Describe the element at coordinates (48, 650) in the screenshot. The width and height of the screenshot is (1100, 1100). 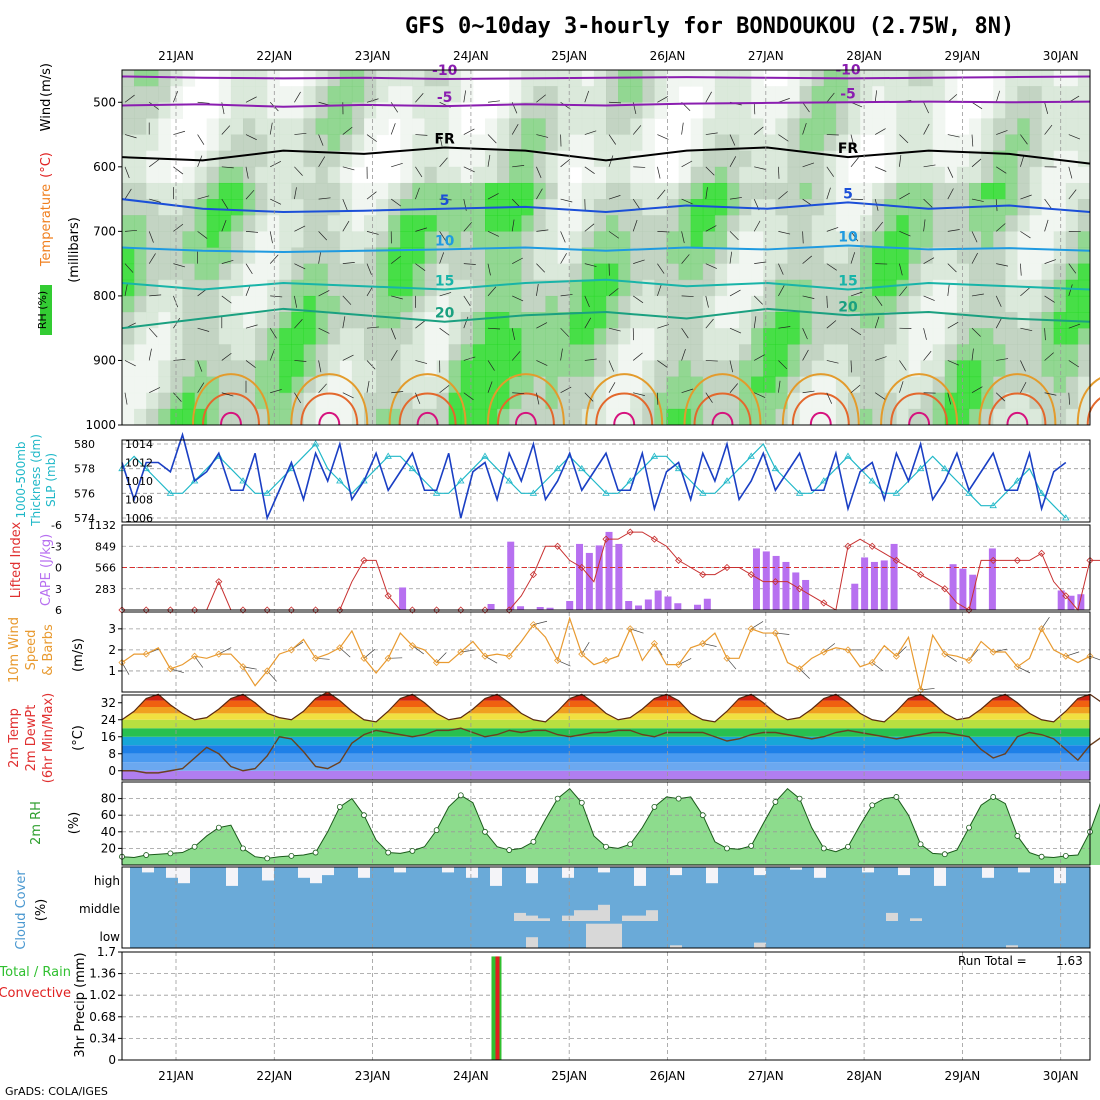
I see `wind-barb-label: & Barbs` at that location.